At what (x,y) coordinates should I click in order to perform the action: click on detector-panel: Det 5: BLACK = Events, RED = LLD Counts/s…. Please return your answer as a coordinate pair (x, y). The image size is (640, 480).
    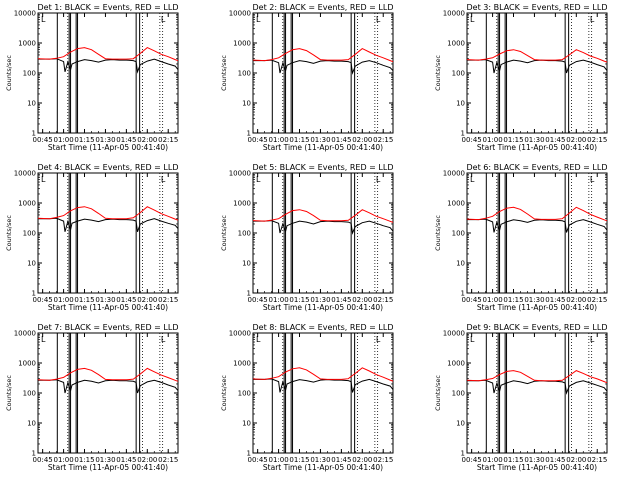
    Looking at the image, I should click on (307, 237).